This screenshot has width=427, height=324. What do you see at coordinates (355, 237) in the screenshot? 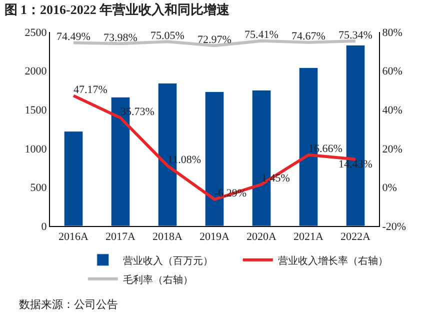
I see `x-tick-label: 2022A` at bounding box center [355, 237].